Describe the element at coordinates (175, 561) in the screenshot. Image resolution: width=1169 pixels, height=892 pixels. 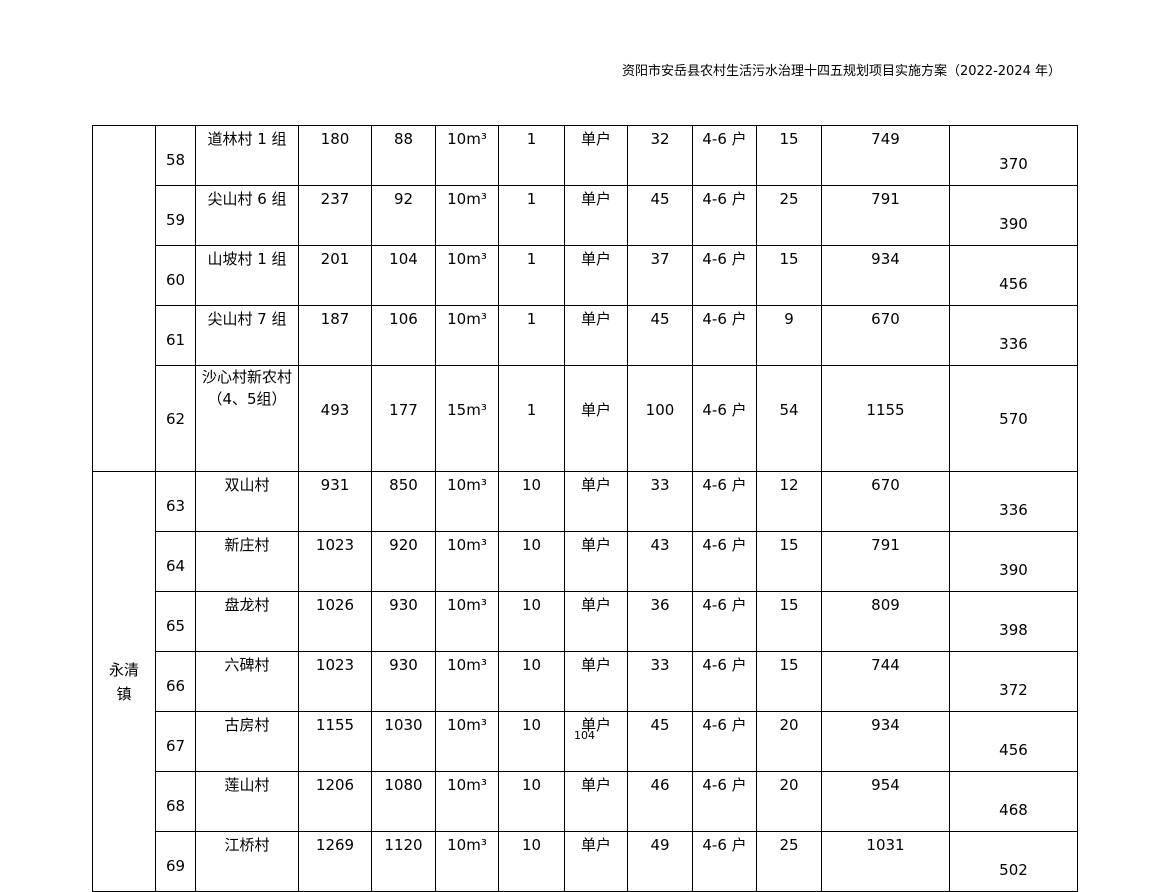
I see `row-number: 64` at that location.